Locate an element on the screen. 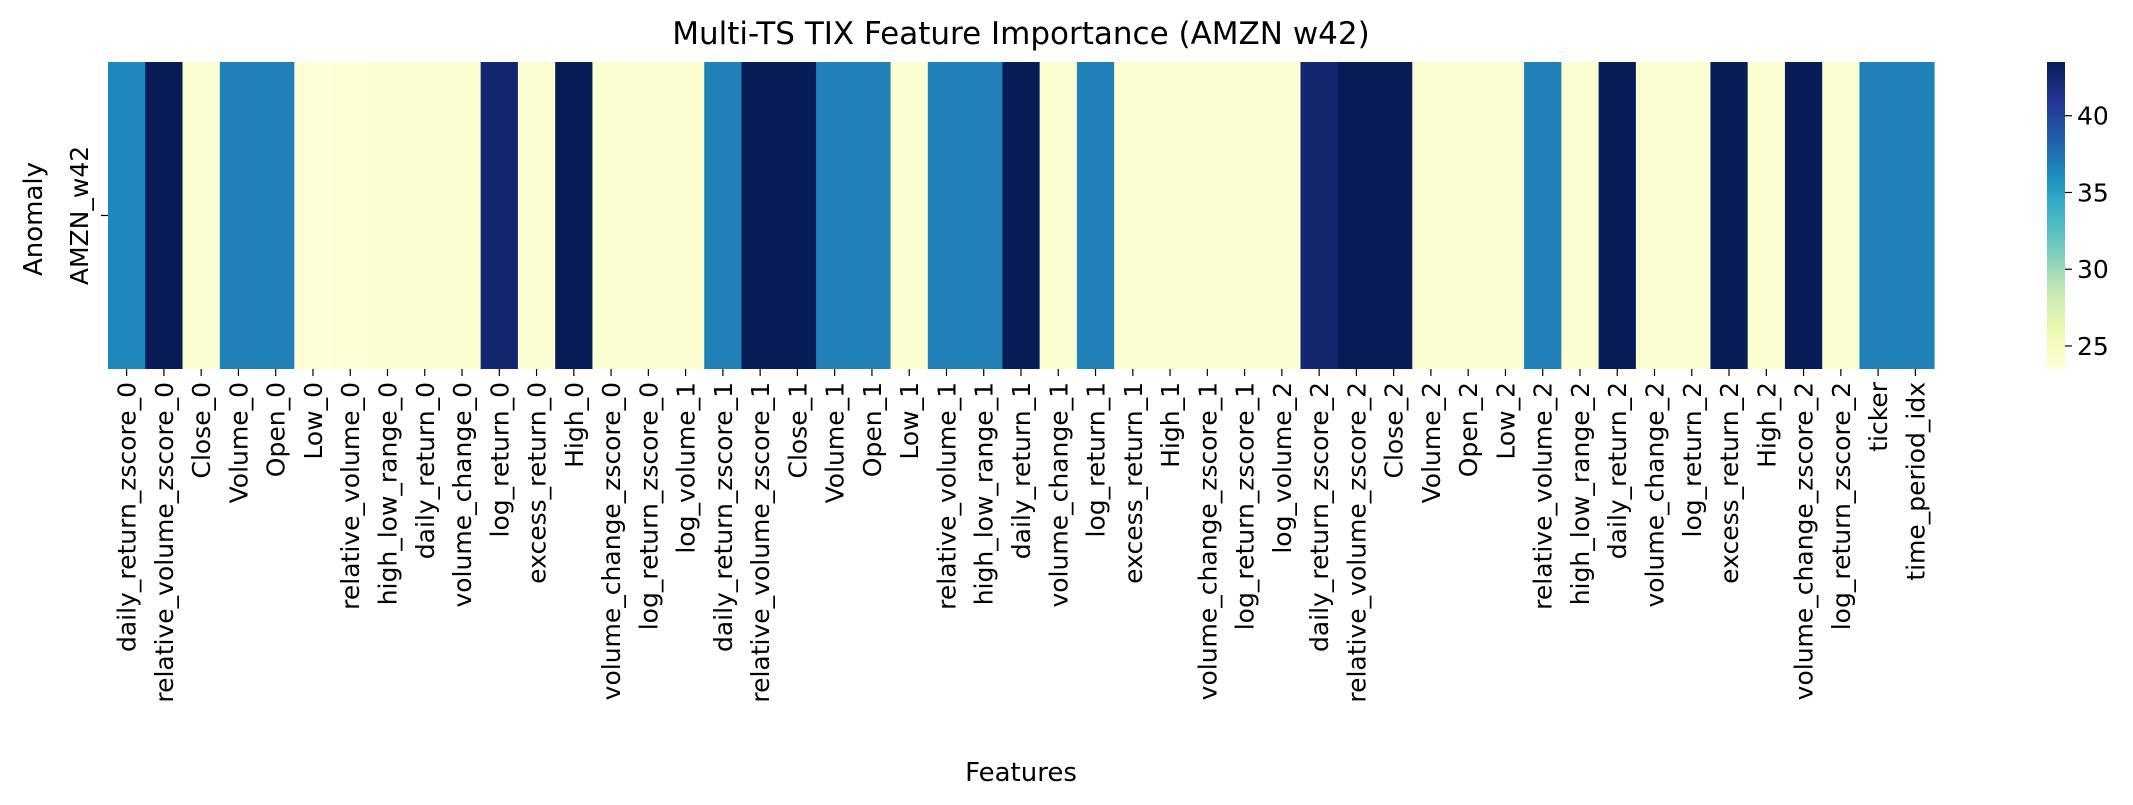  x-tick-label: Volume_1 is located at coordinates (835, 442).